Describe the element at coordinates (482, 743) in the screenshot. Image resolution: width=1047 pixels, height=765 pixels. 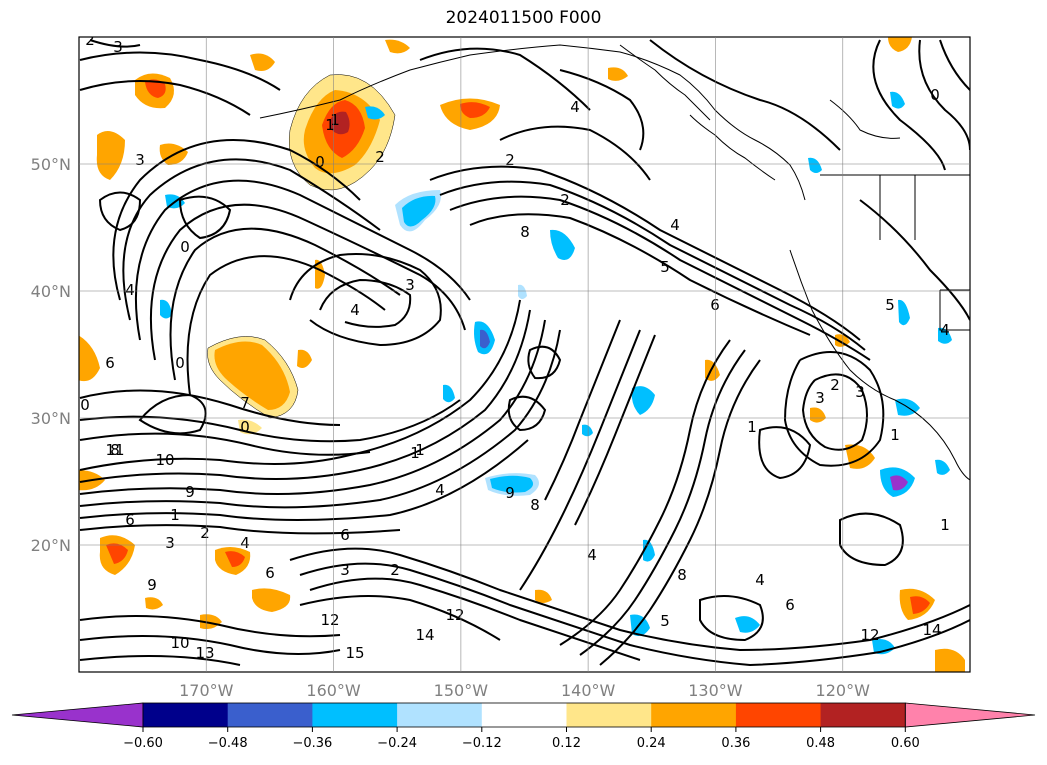
I see `colorbar-tick-label: −0.12` at that location.